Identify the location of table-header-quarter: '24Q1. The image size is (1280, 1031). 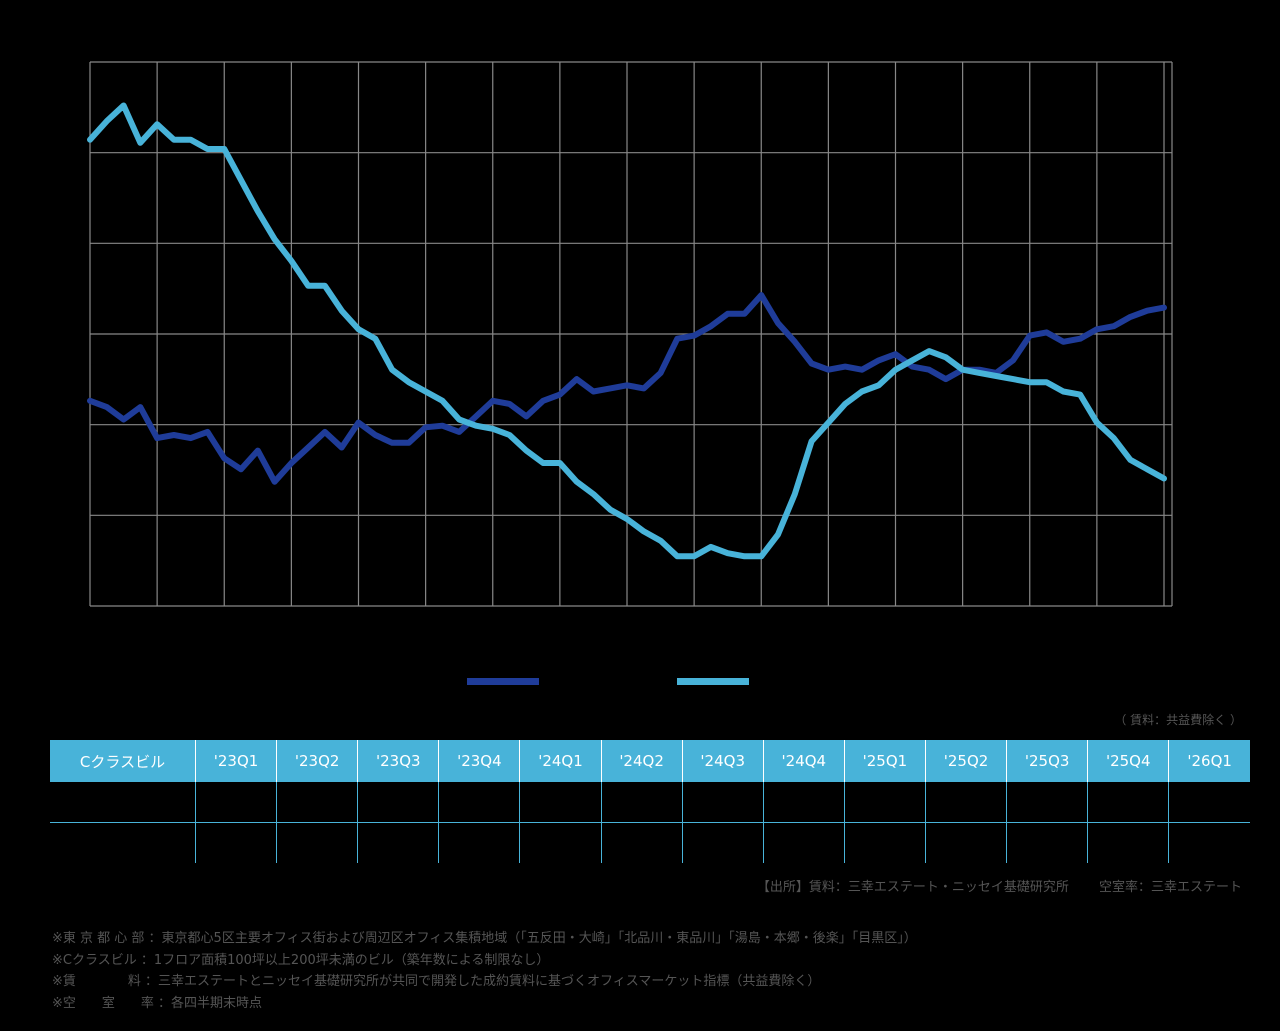
(560, 761).